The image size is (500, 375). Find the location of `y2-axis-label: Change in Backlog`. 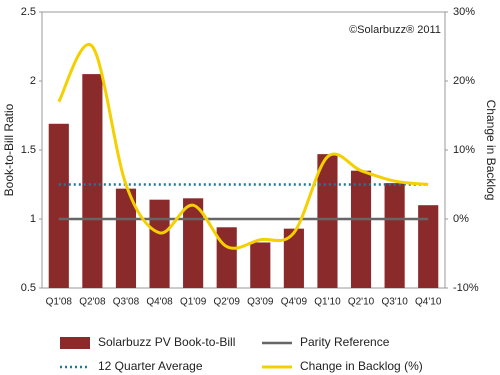

y2-axis-label: Change in Backlog is located at coordinates (491, 150).